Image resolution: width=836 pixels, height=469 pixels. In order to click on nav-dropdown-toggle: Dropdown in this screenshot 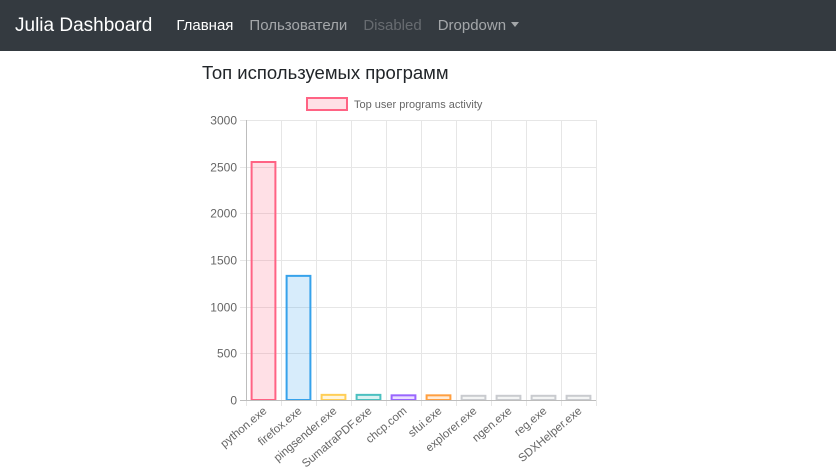, I will do `click(478, 25)`.